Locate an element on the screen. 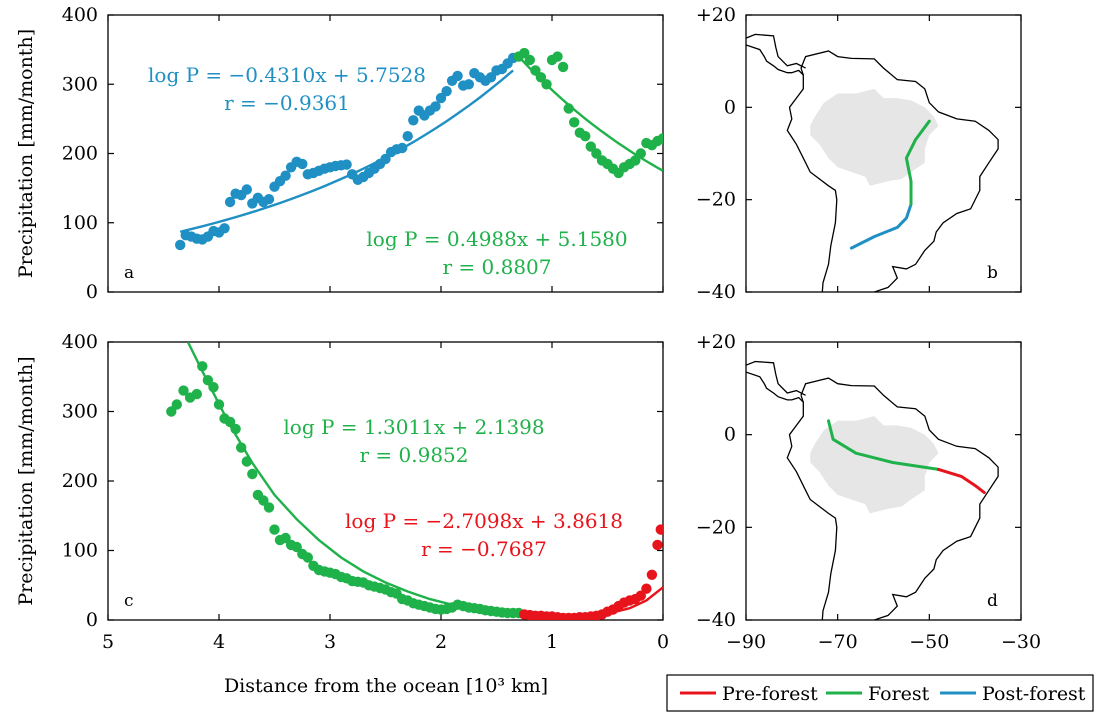 Image resolution: width=1106 pixels, height=720 pixels. y-tick-label: 100 is located at coordinates (80, 223).